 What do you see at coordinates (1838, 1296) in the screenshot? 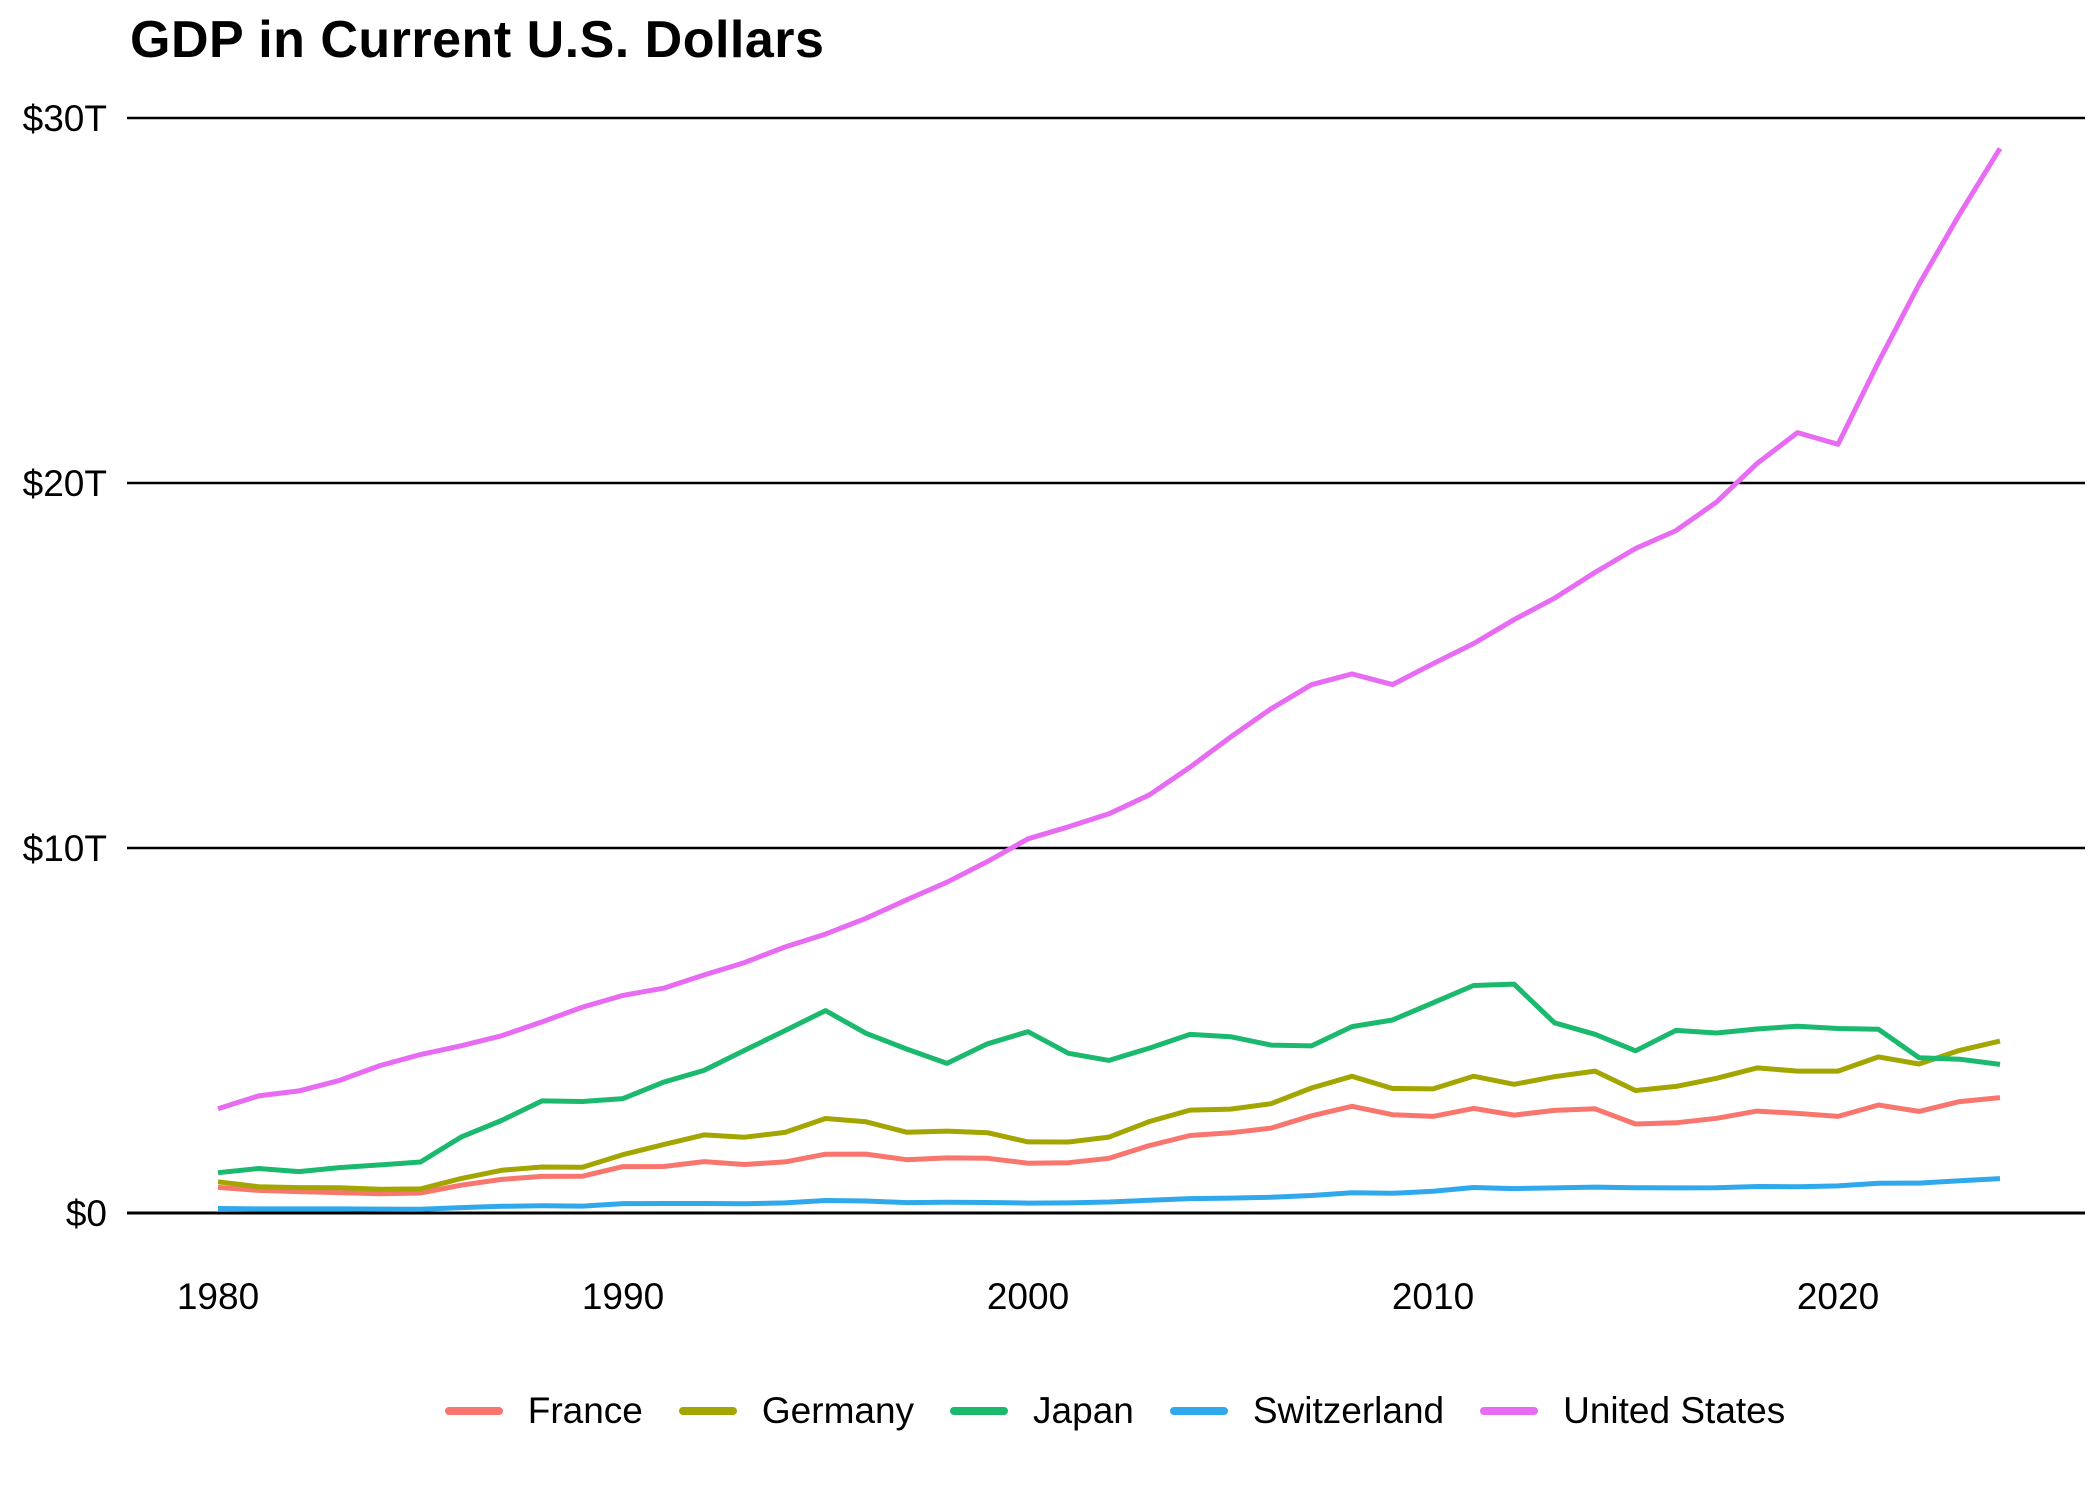
I see `x-tick-label: 2020` at bounding box center [1838, 1296].